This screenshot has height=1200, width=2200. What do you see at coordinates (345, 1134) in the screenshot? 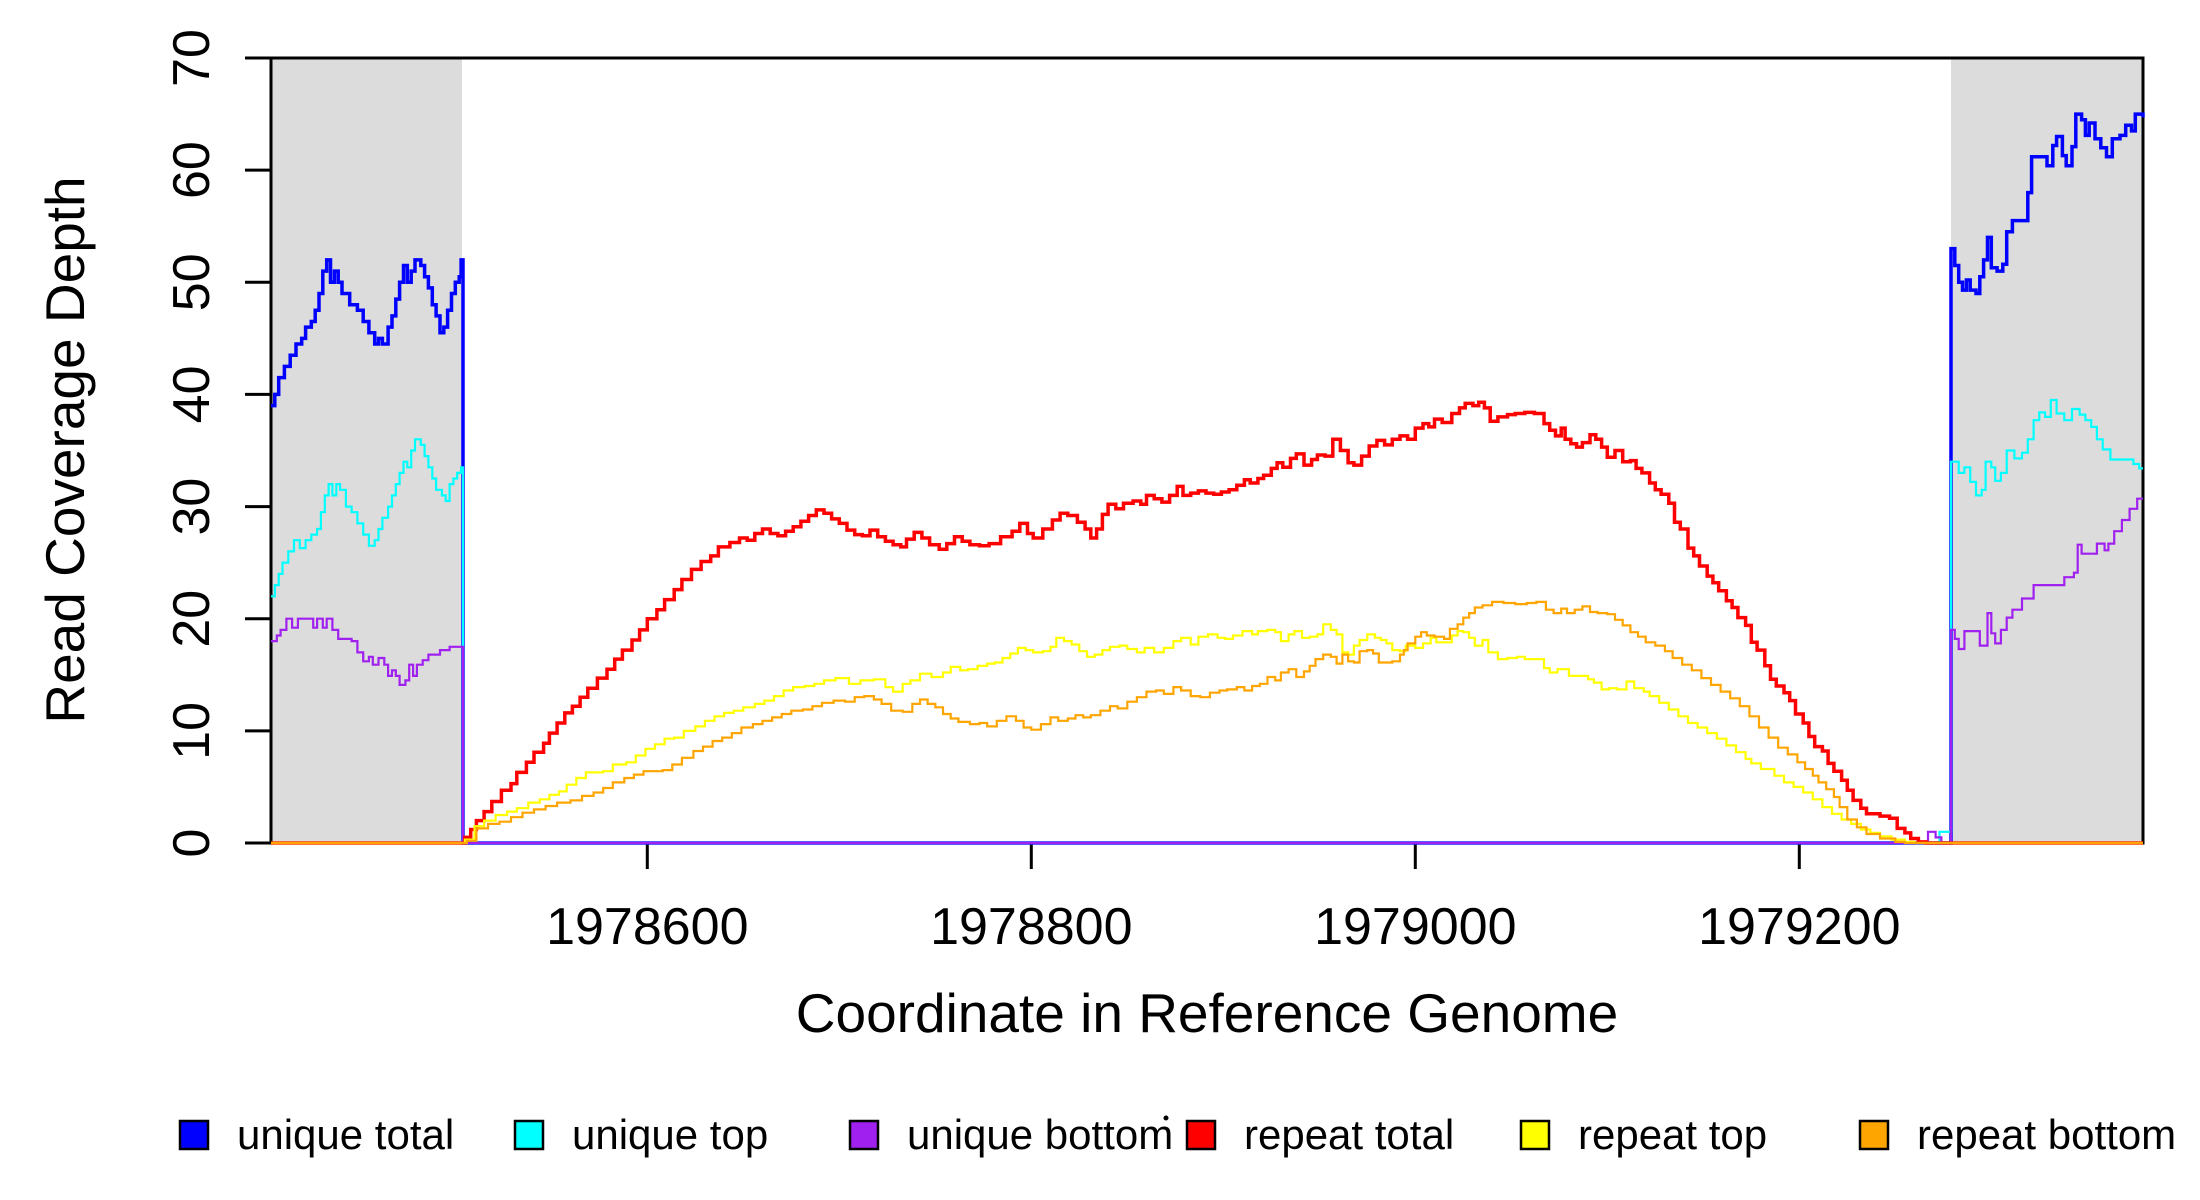
I see `legend-item-label: unique total` at bounding box center [345, 1134].